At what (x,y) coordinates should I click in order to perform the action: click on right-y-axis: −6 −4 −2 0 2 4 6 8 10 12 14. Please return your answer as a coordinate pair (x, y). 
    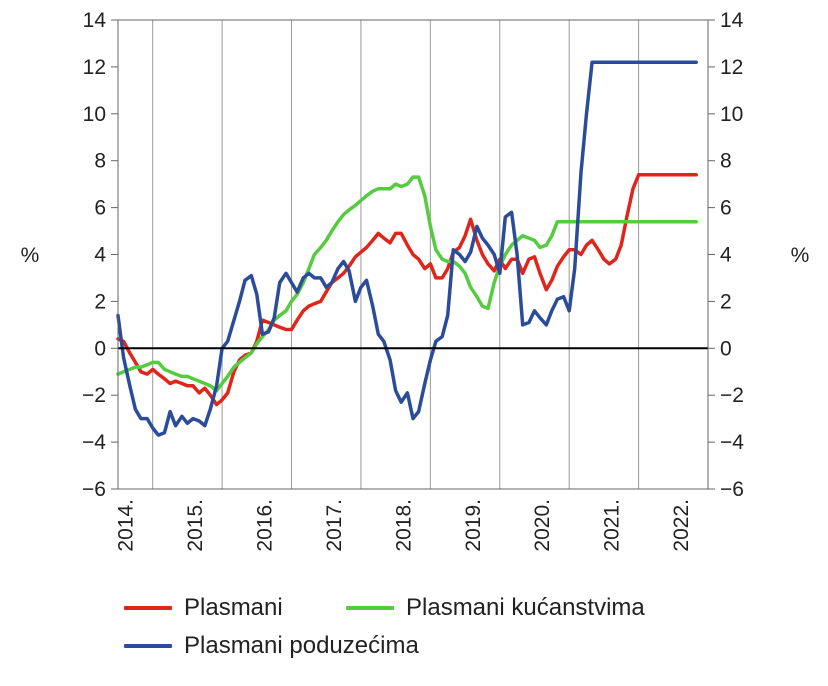
    Looking at the image, I should click on (726, 255).